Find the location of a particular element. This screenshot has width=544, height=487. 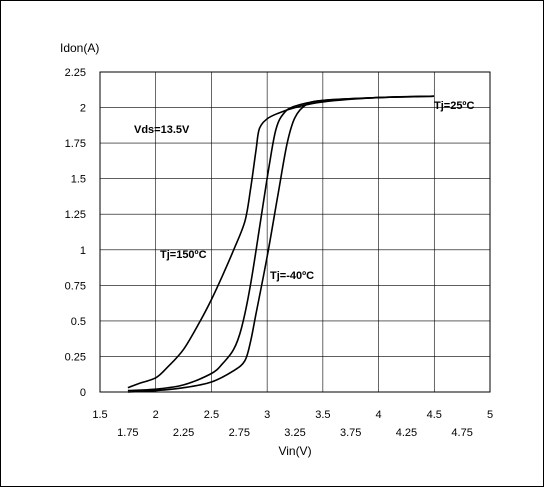

y-tick-label: 0 is located at coordinates (83, 393).